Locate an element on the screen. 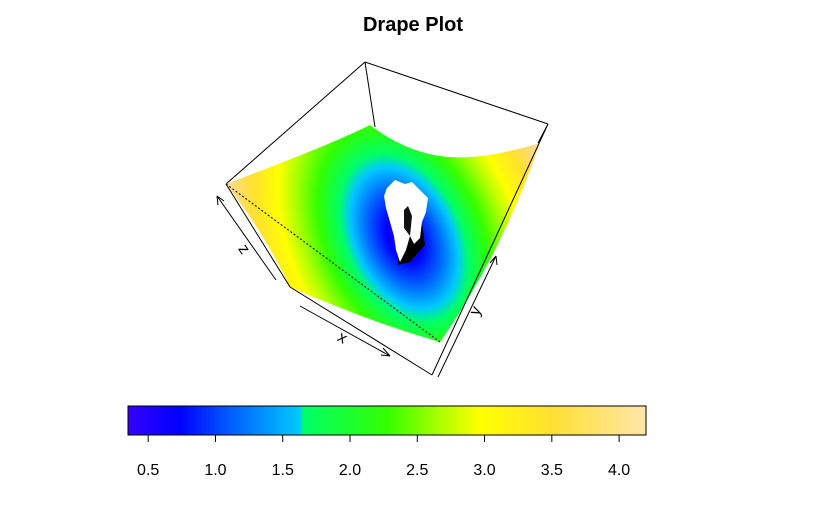  colorbar-ticks: 0.5 1.0 1.5 2.0 2.5 3.0 3.5 4.0 is located at coordinates (383, 457).